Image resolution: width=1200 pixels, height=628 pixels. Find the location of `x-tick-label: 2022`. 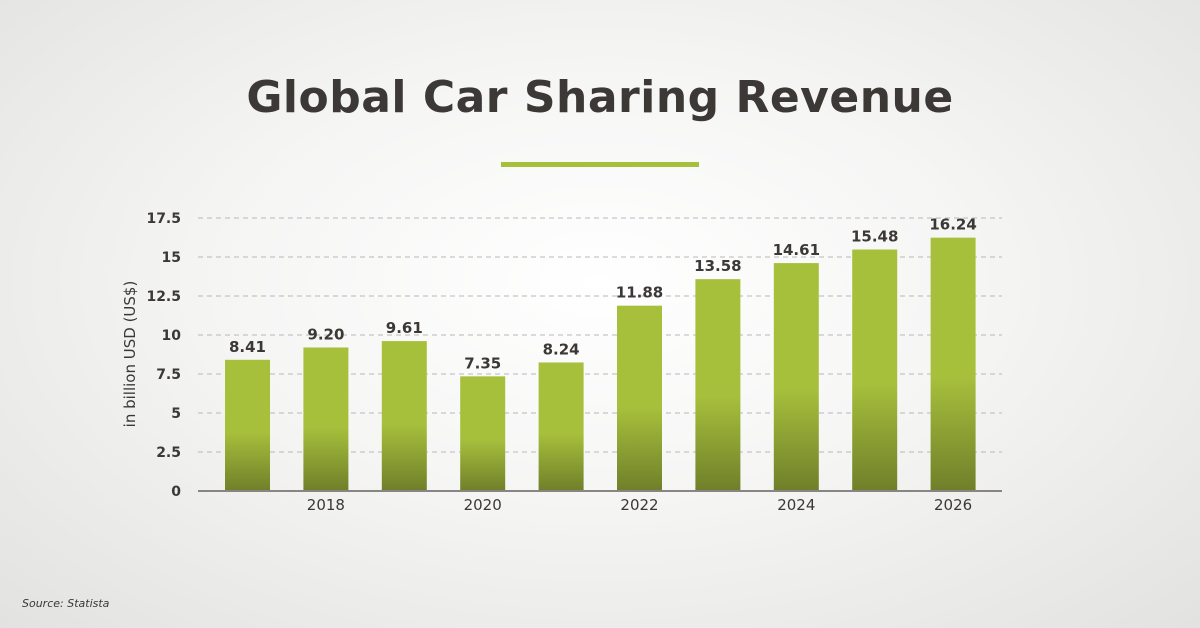

x-tick-label: 2022 is located at coordinates (639, 505).